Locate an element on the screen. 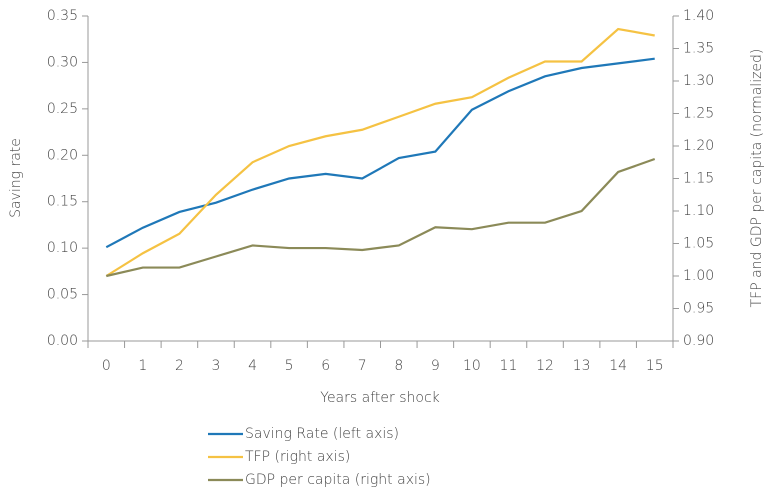  y2-tick-label: 1.35 is located at coordinates (698, 49).